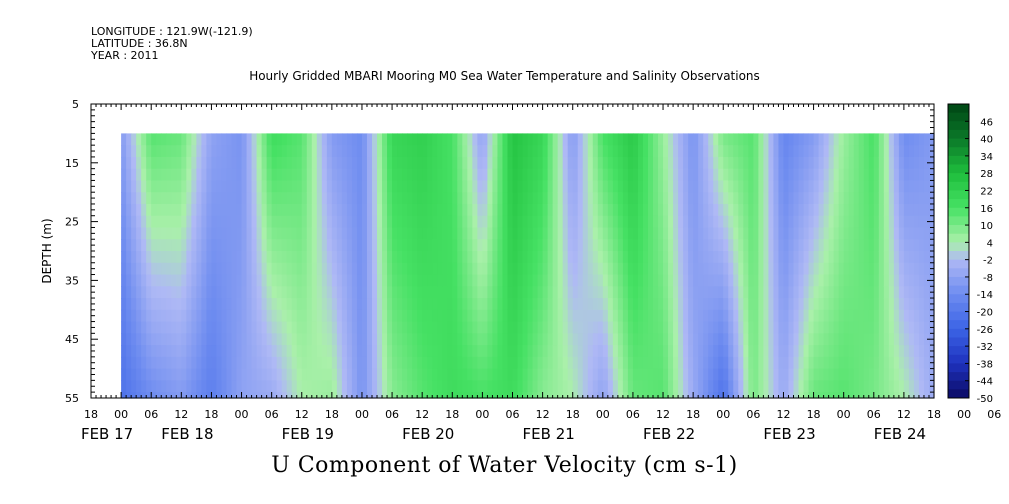  Describe the element at coordinates (958, 251) in the screenshot. I see `colorbar-frame` at that location.